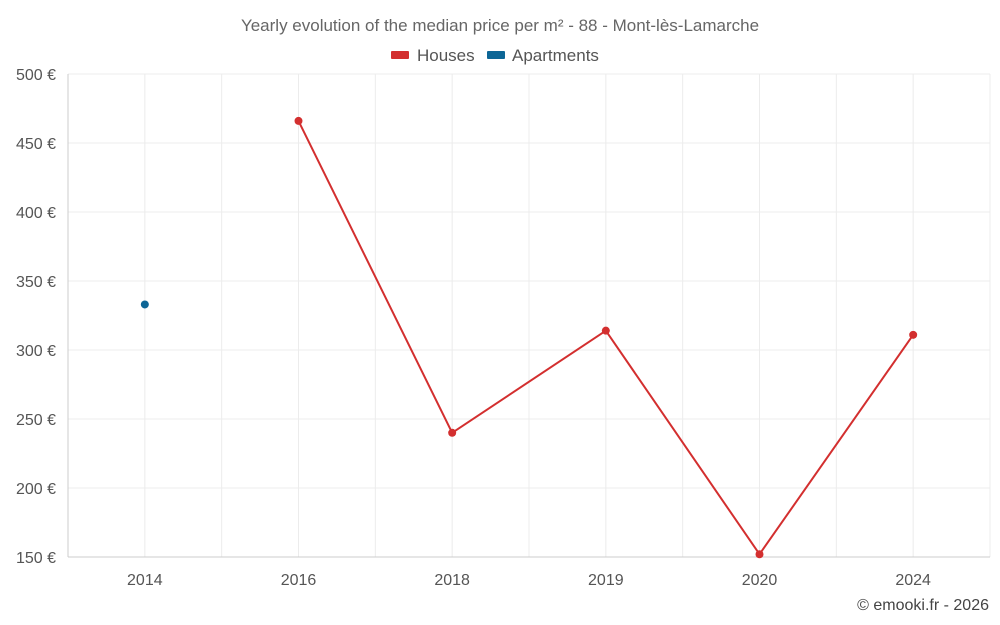 This screenshot has width=1000, height=625. I want to click on legend-item-apartments: Apartments, so click(543, 55).